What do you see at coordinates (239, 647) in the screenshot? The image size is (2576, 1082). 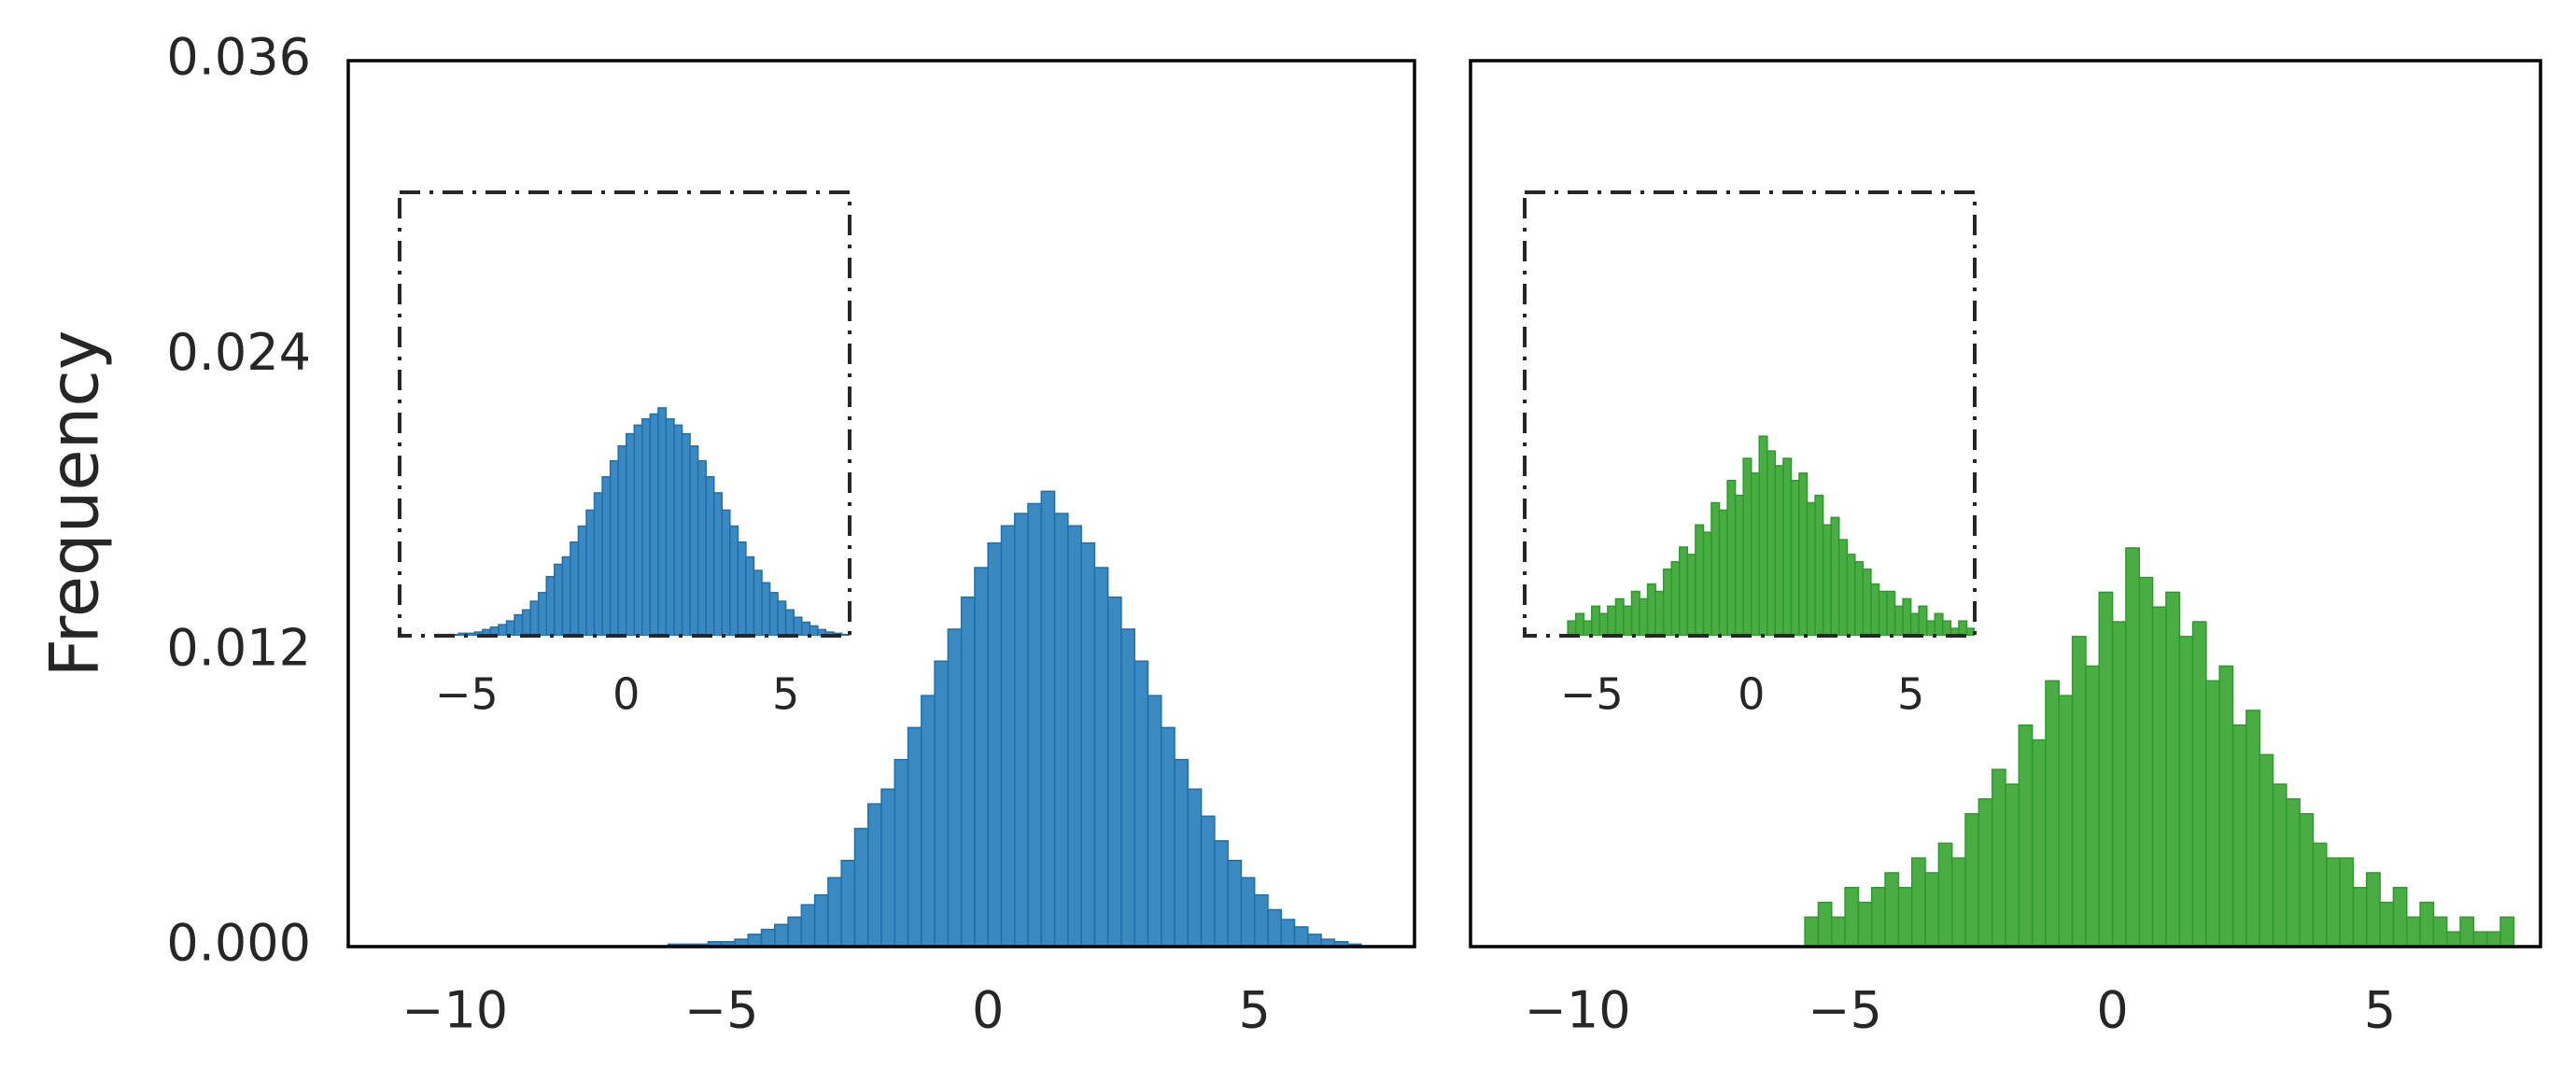 I see `y-tick-label: 0.012` at bounding box center [239, 647].